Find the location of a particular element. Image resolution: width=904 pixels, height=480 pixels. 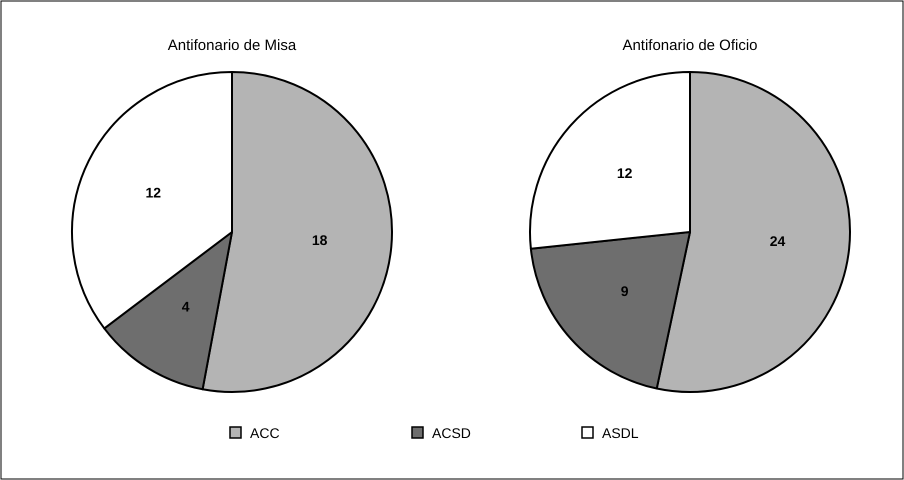

legend-label: ACSD is located at coordinates (451, 432).